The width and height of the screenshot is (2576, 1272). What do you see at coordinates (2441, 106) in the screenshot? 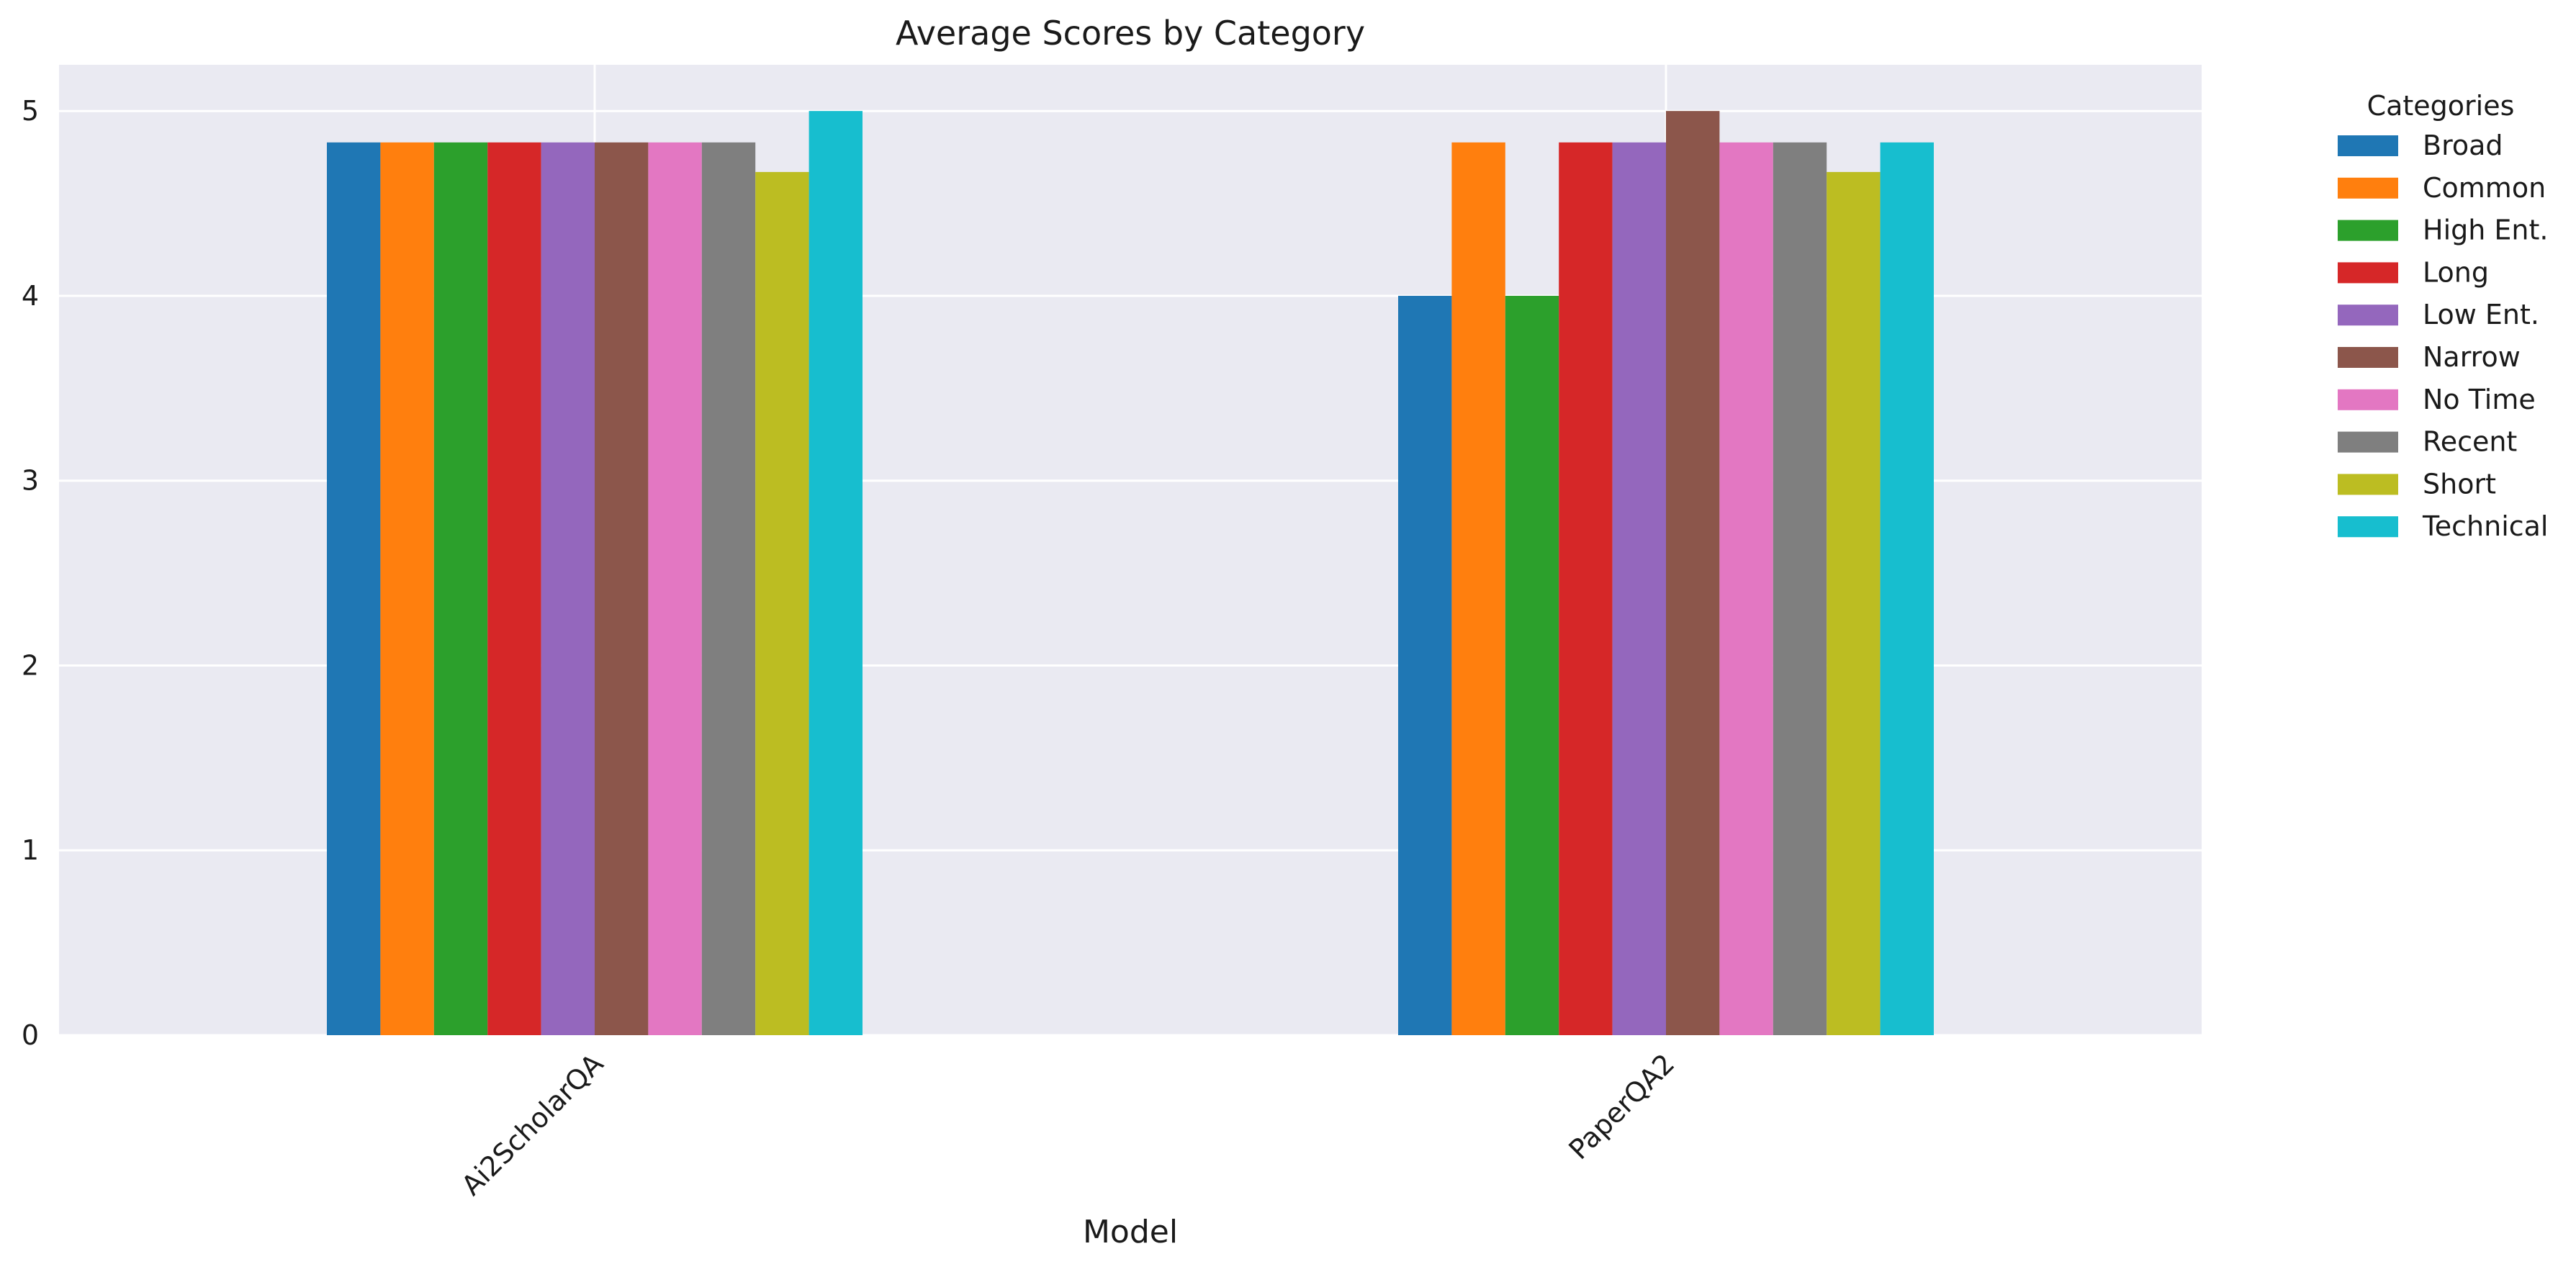
I see `legend-title: Categories` at bounding box center [2441, 106].